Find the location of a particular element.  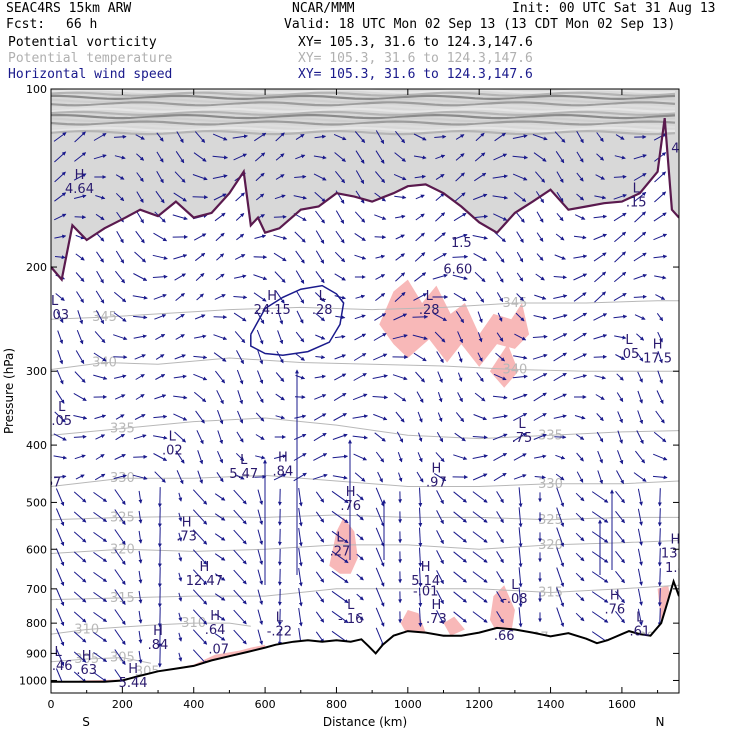

theta-contour-label: 315 is located at coordinates (122, 598).